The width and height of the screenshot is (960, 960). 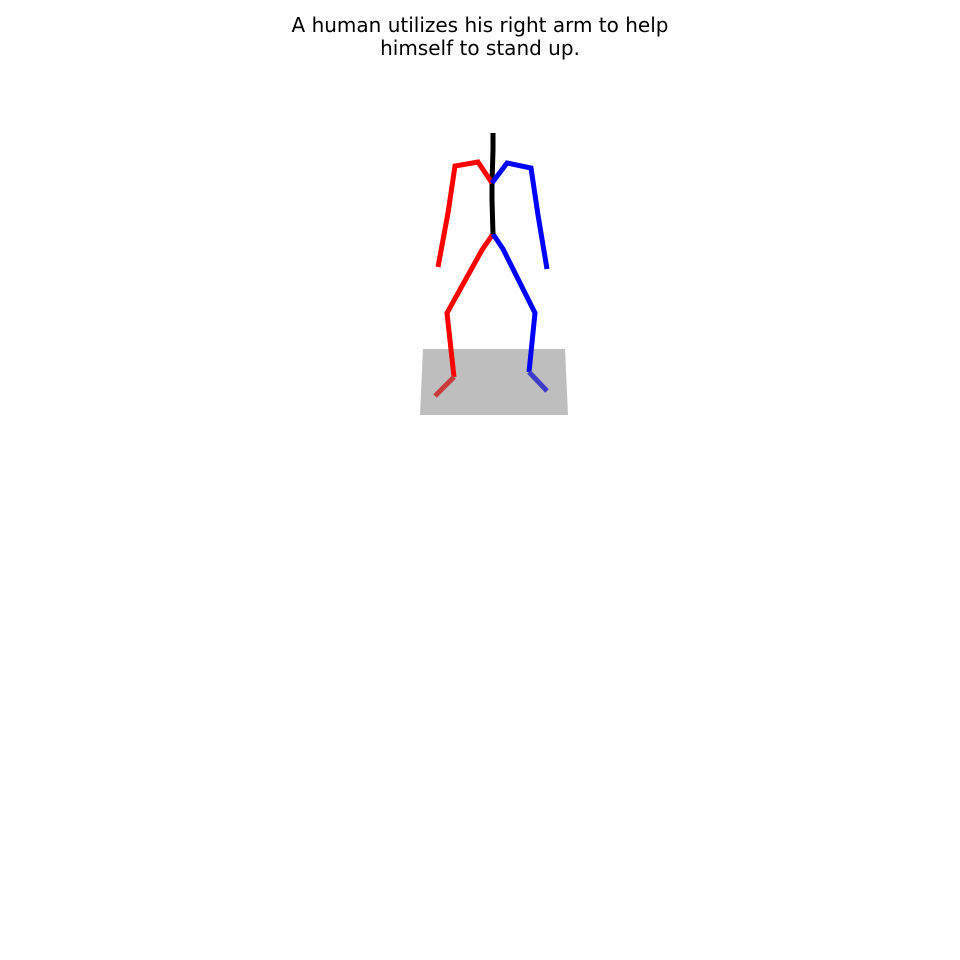 I want to click on caption-line-1: A human utilizes his right arm to help, so click(x=480, y=25).